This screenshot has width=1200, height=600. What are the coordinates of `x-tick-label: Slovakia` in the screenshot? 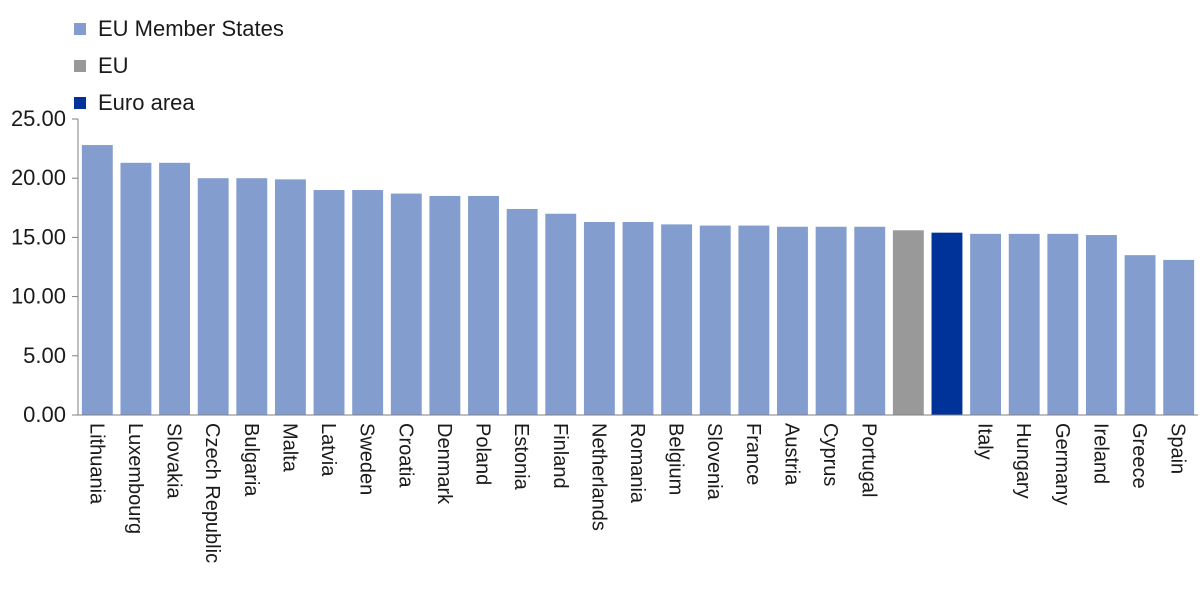 It's located at (174, 461).